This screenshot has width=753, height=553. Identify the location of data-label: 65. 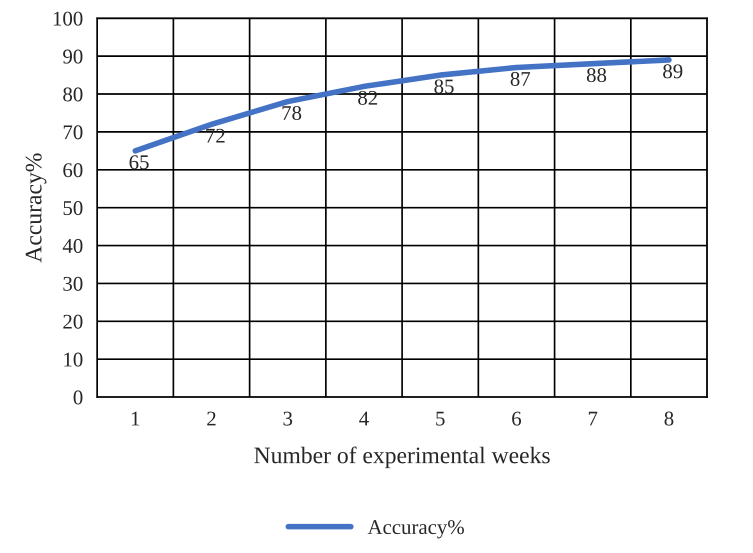
(139, 162).